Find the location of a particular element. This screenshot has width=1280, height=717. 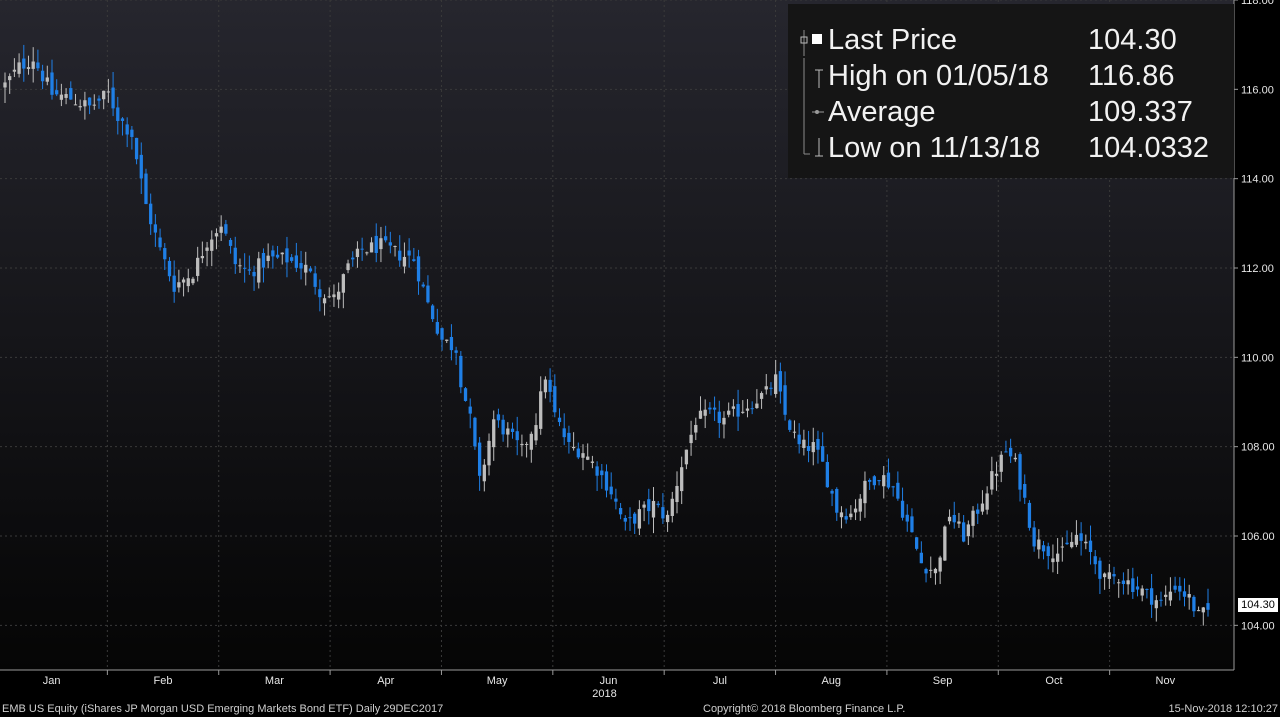

legend-value: 104.30 is located at coordinates (1132, 40).